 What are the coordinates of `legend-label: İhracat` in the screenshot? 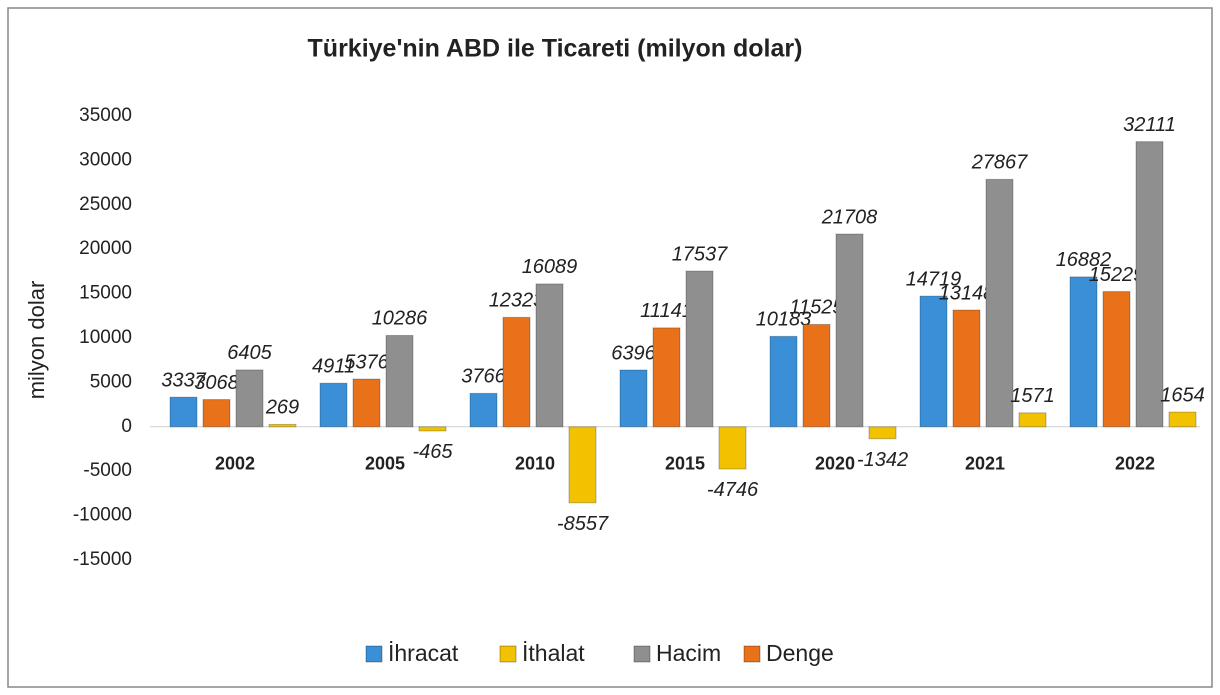 It's located at (423, 653).